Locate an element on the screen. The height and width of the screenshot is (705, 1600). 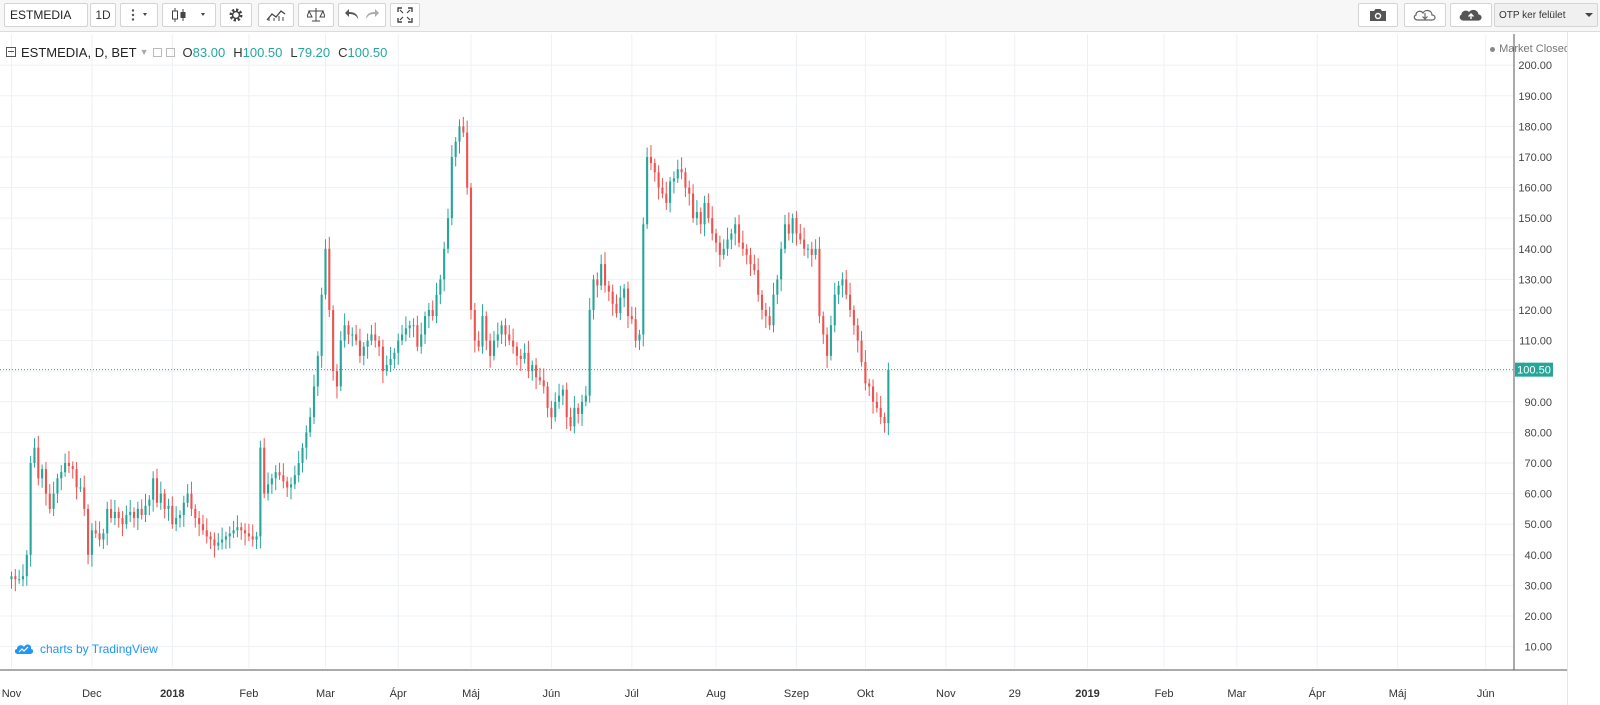
y-tick-label: 140.00 is located at coordinates (1535, 250).